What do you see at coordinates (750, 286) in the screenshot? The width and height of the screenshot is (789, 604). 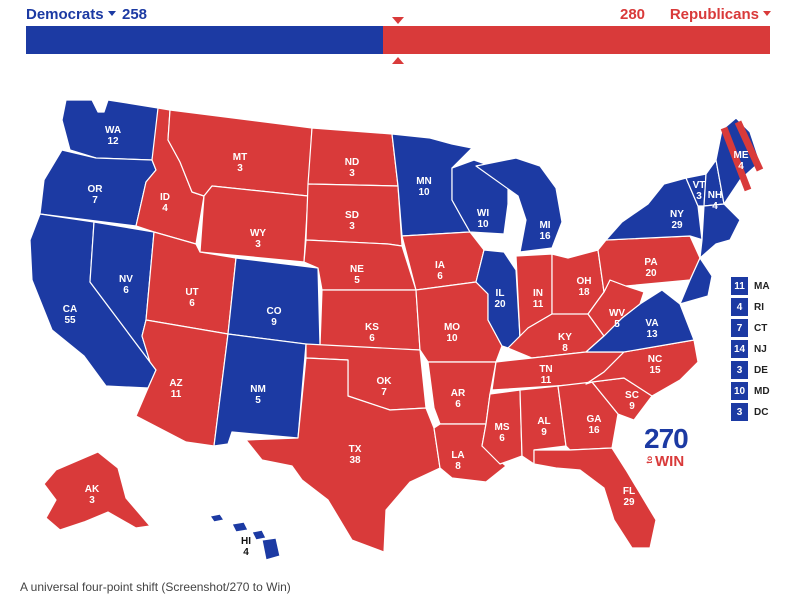 I see `small-state-ma: 11 MA` at bounding box center [750, 286].